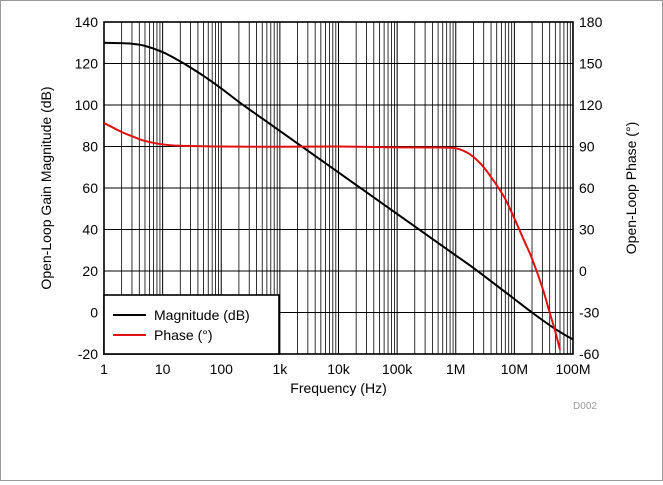  Describe the element at coordinates (339, 369) in the screenshot. I see `x-tick-label: 10k` at that location.